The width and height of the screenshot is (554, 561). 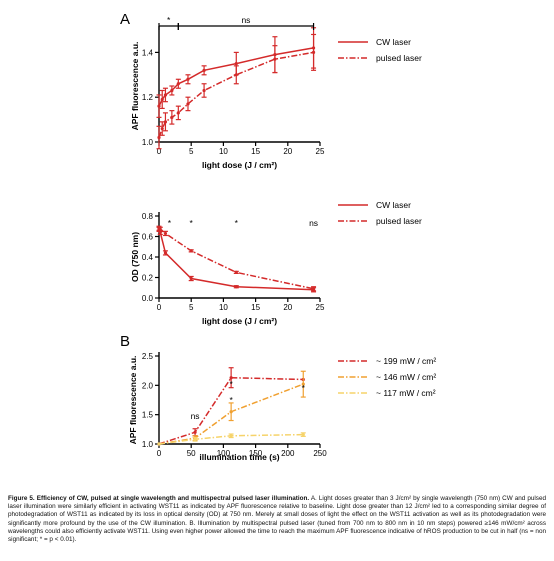 What do you see at coordinates (406, 377) in the screenshot?
I see `legend-label: ~ 146 mW / cm²` at bounding box center [406, 377].